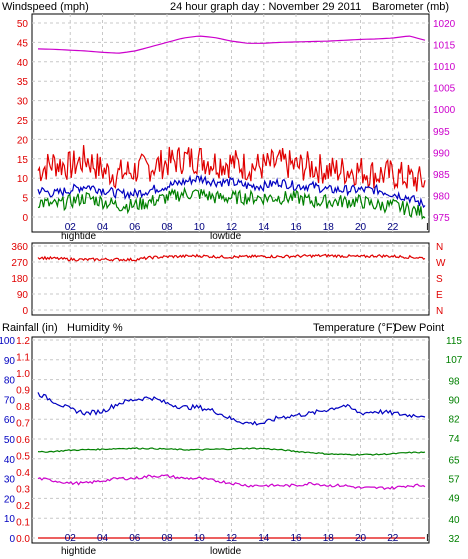  I want to click on windspeed-tick: 20, so click(23, 140).